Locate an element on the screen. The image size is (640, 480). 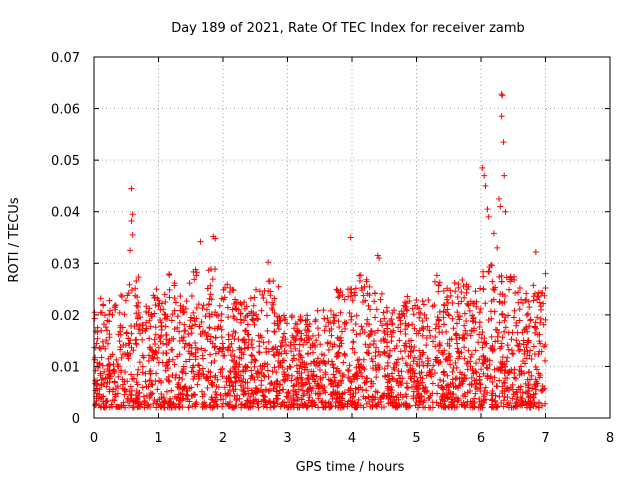
x-axis-label: GPS time / hours is located at coordinates (350, 467).